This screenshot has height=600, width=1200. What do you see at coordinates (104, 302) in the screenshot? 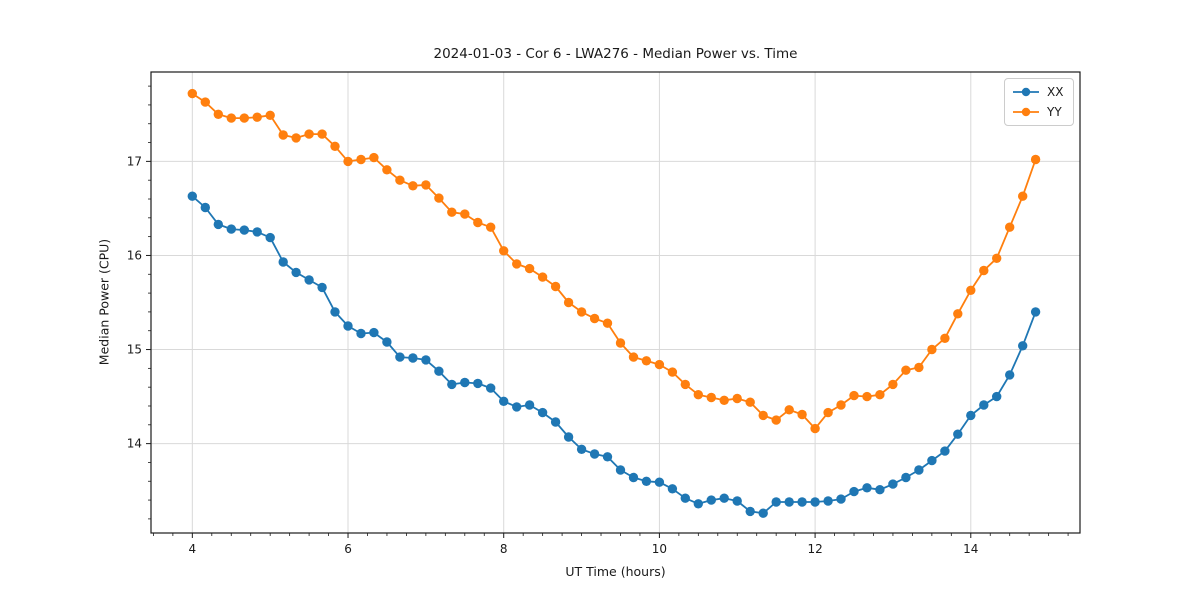
I see `y-axis-label: Median Power (CPU)` at bounding box center [104, 302].